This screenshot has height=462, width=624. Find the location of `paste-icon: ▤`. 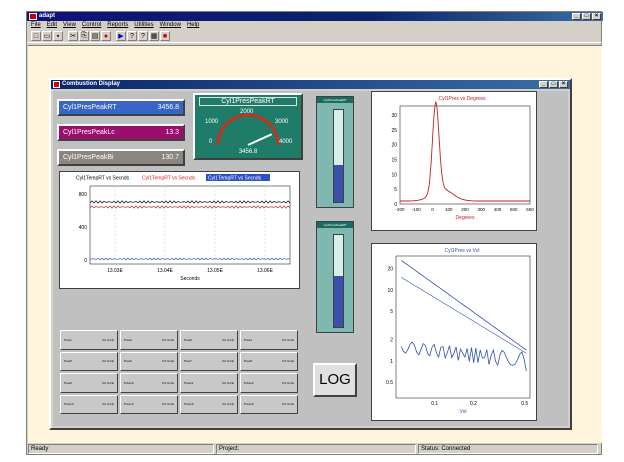

paste-icon: ▤ is located at coordinates (95, 36).